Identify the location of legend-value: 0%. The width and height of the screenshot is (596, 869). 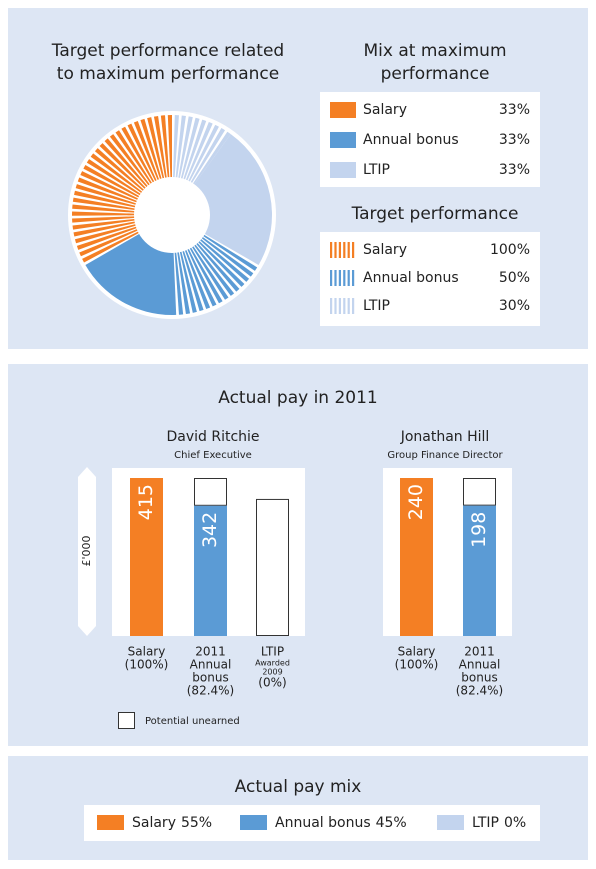
(515, 823).